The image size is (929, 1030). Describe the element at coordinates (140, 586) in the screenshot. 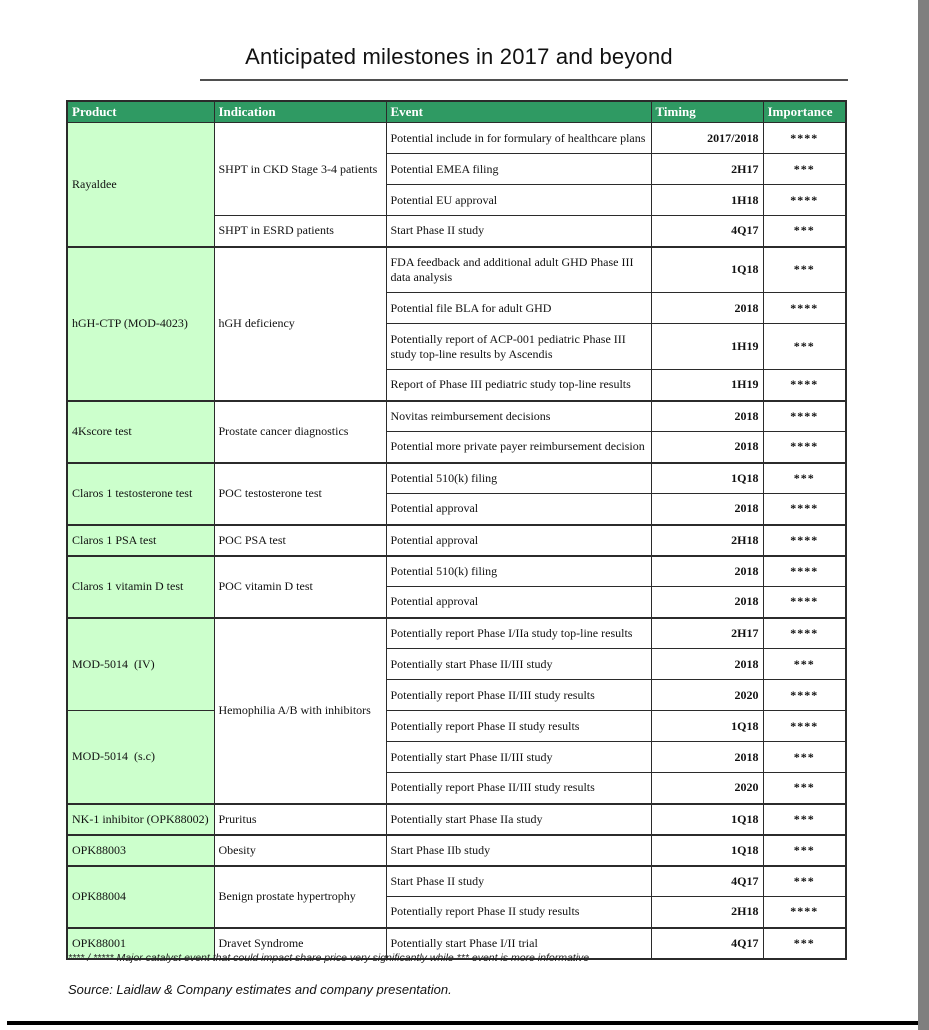

I see `product-cell: Claros 1 vitamin D test` at that location.